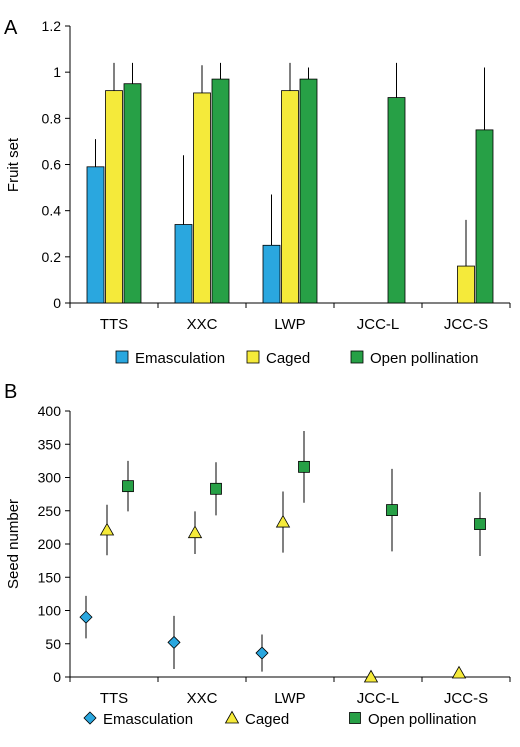 Image resolution: width=520 pixels, height=747 pixels. I want to click on panel-a-bar-open-pollination-jcc-l, so click(396, 200).